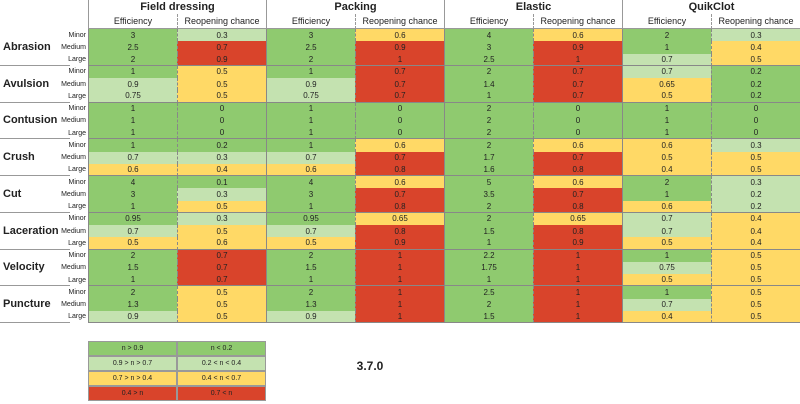 The image size is (800, 404). I want to click on treatment-header: QuikClot, so click(711, 7).